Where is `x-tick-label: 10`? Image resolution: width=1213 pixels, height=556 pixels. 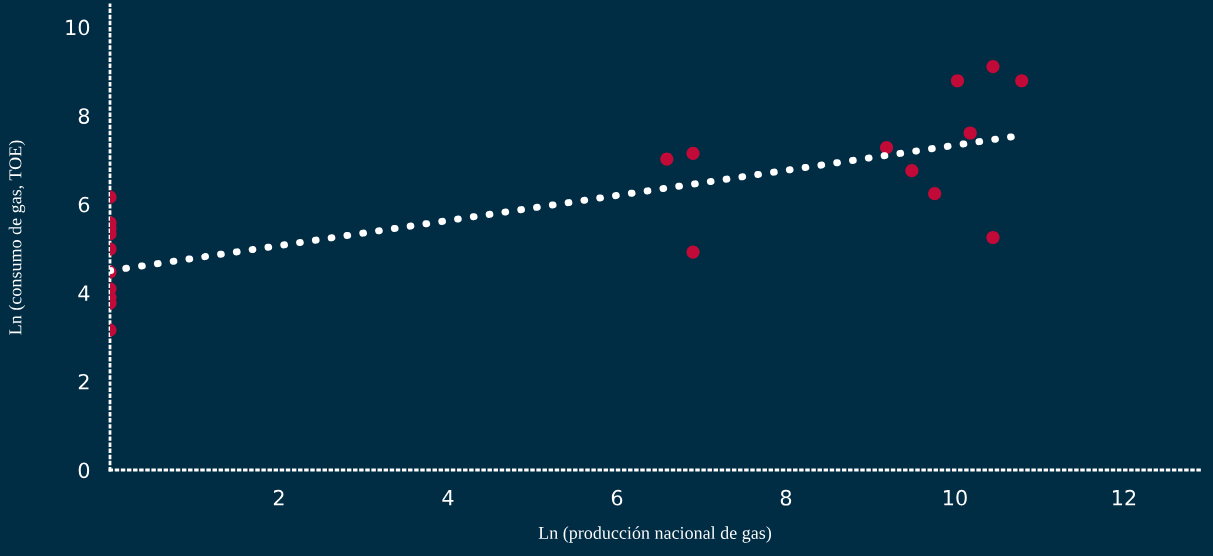 x-tick-label: 10 is located at coordinates (955, 497).